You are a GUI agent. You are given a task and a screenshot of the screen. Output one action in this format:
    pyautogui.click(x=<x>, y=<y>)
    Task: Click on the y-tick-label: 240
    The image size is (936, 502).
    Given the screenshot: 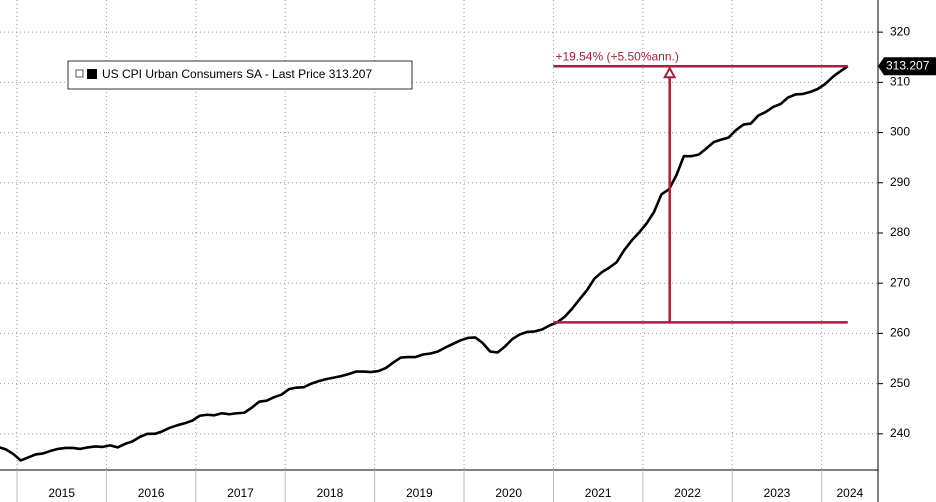 What is the action you would take?
    pyautogui.click(x=900, y=433)
    